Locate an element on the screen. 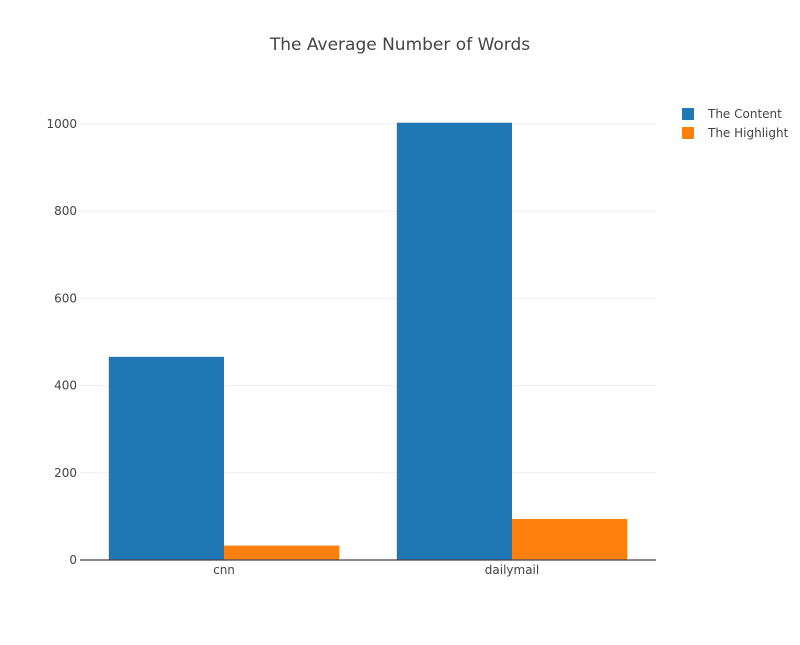  bar-dailymail-the-highlight is located at coordinates (570, 539).